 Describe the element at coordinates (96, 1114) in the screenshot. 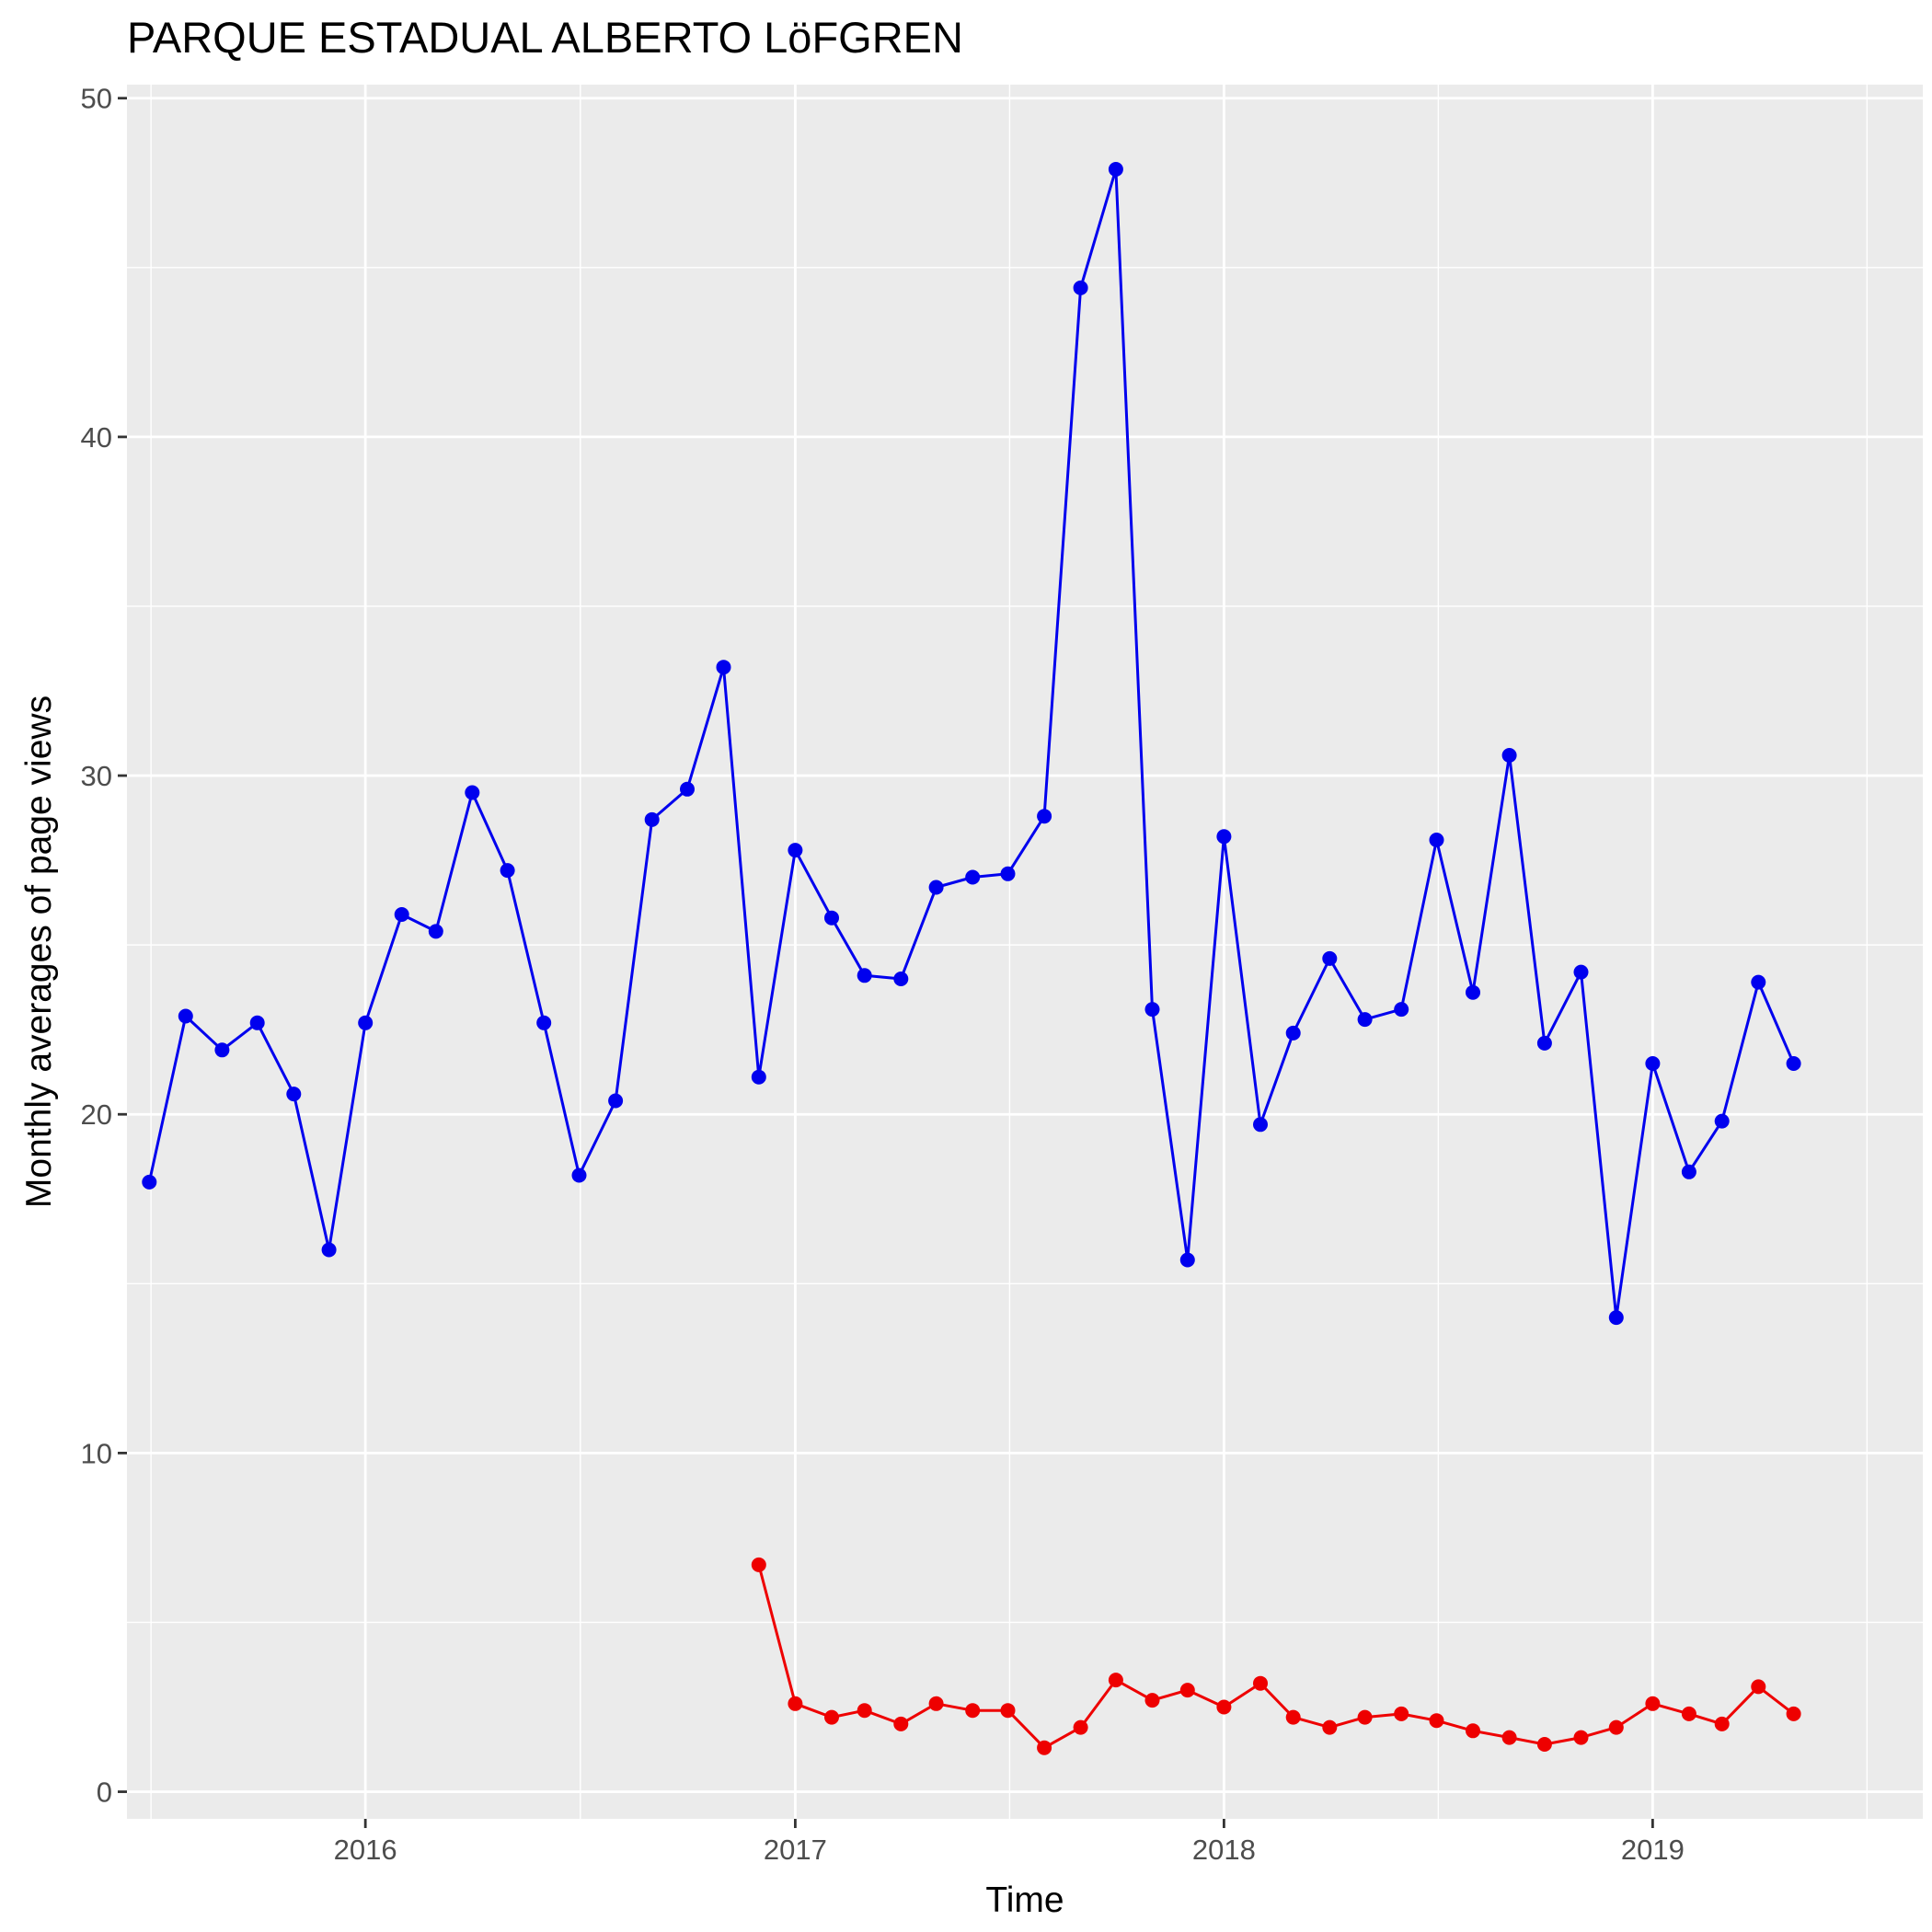

I see `y-tick-label: 20` at that location.